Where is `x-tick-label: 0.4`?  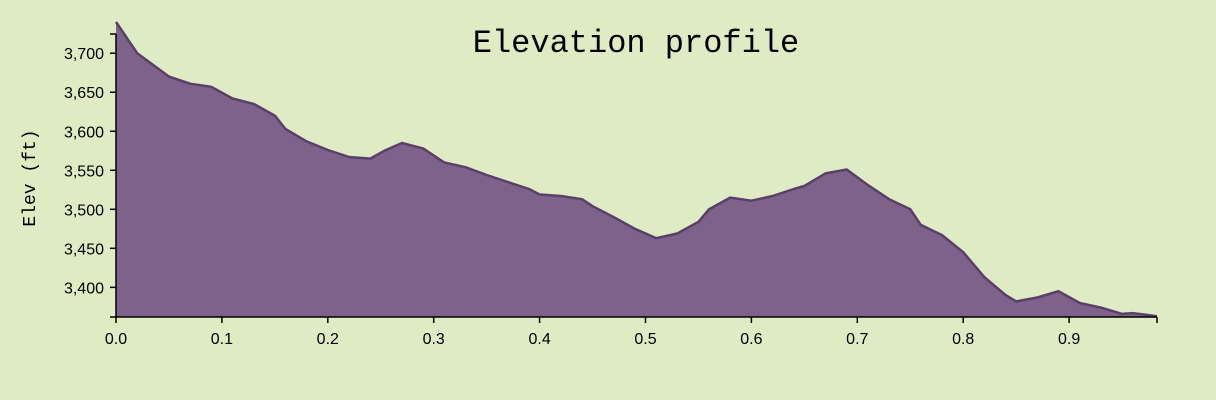
x-tick-label: 0.4 is located at coordinates (539, 339).